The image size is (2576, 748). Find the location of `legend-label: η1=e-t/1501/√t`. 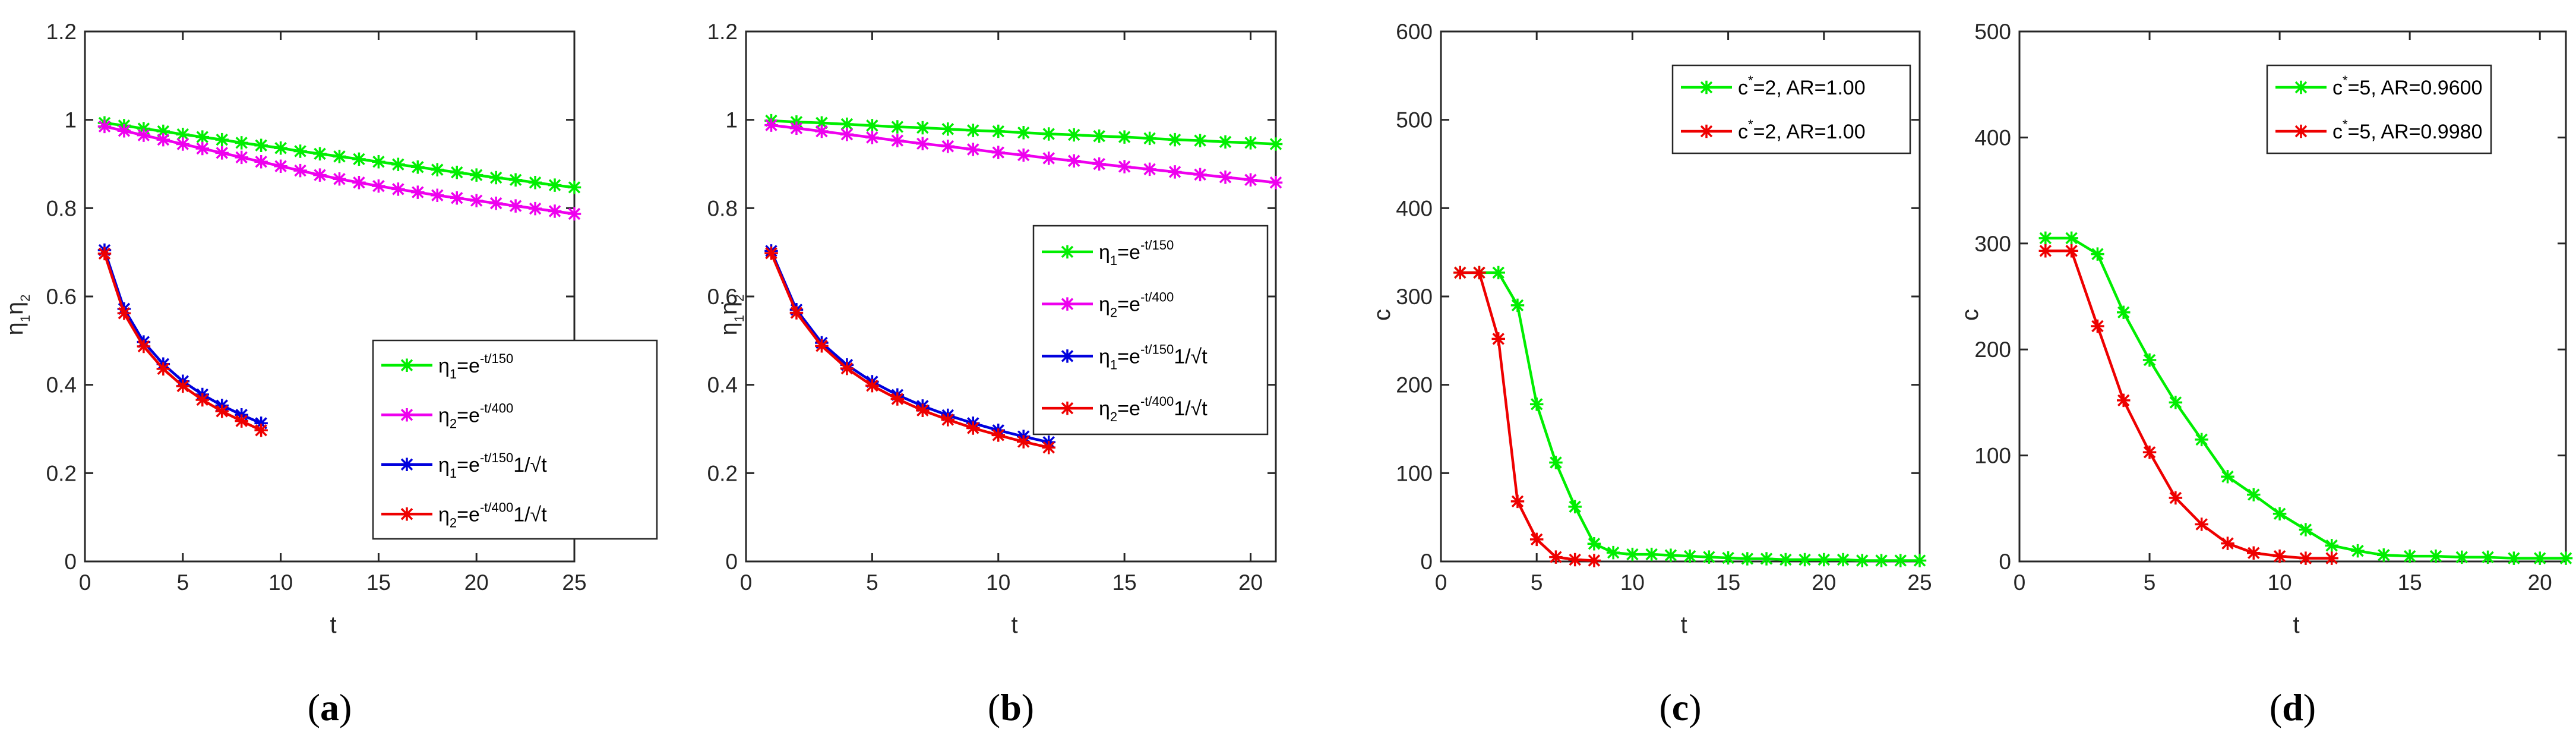

legend-label: η1=e-t/1501/√t is located at coordinates (1153, 357).